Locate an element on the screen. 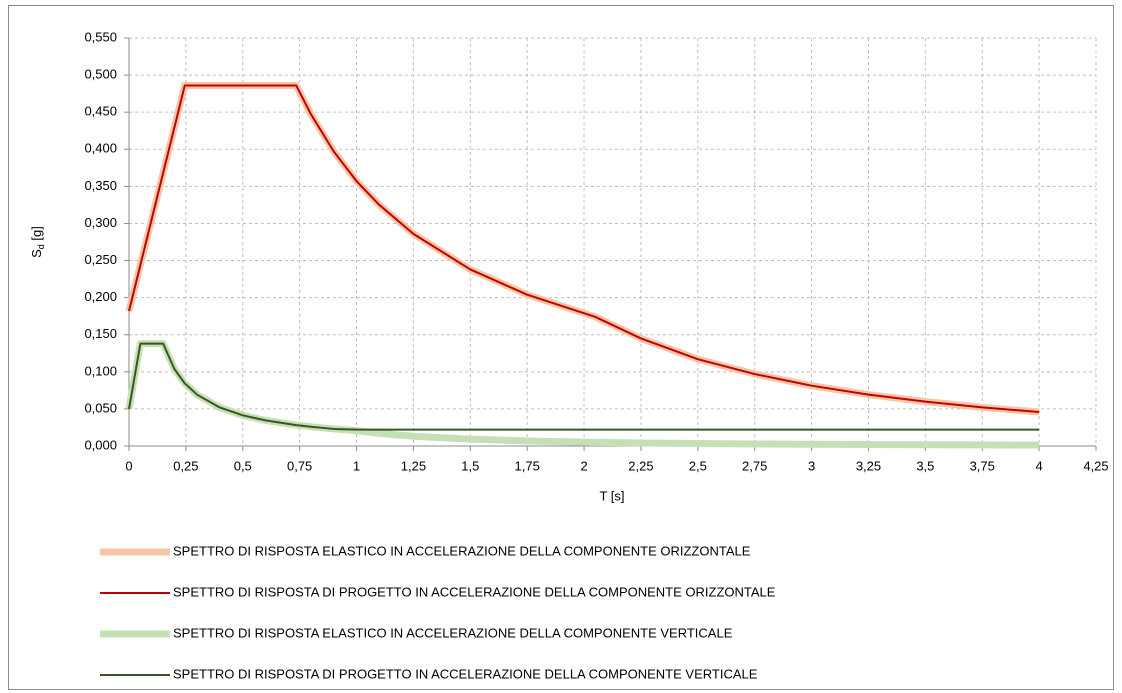 This screenshot has height=693, width=1122. y-tick-label: 0,400 is located at coordinates (100, 148).